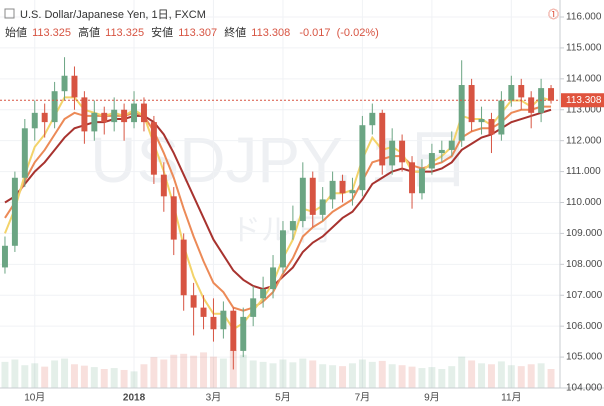  Describe the element at coordinates (283, 398) in the screenshot. I see `x-tick-label: 5月` at that location.